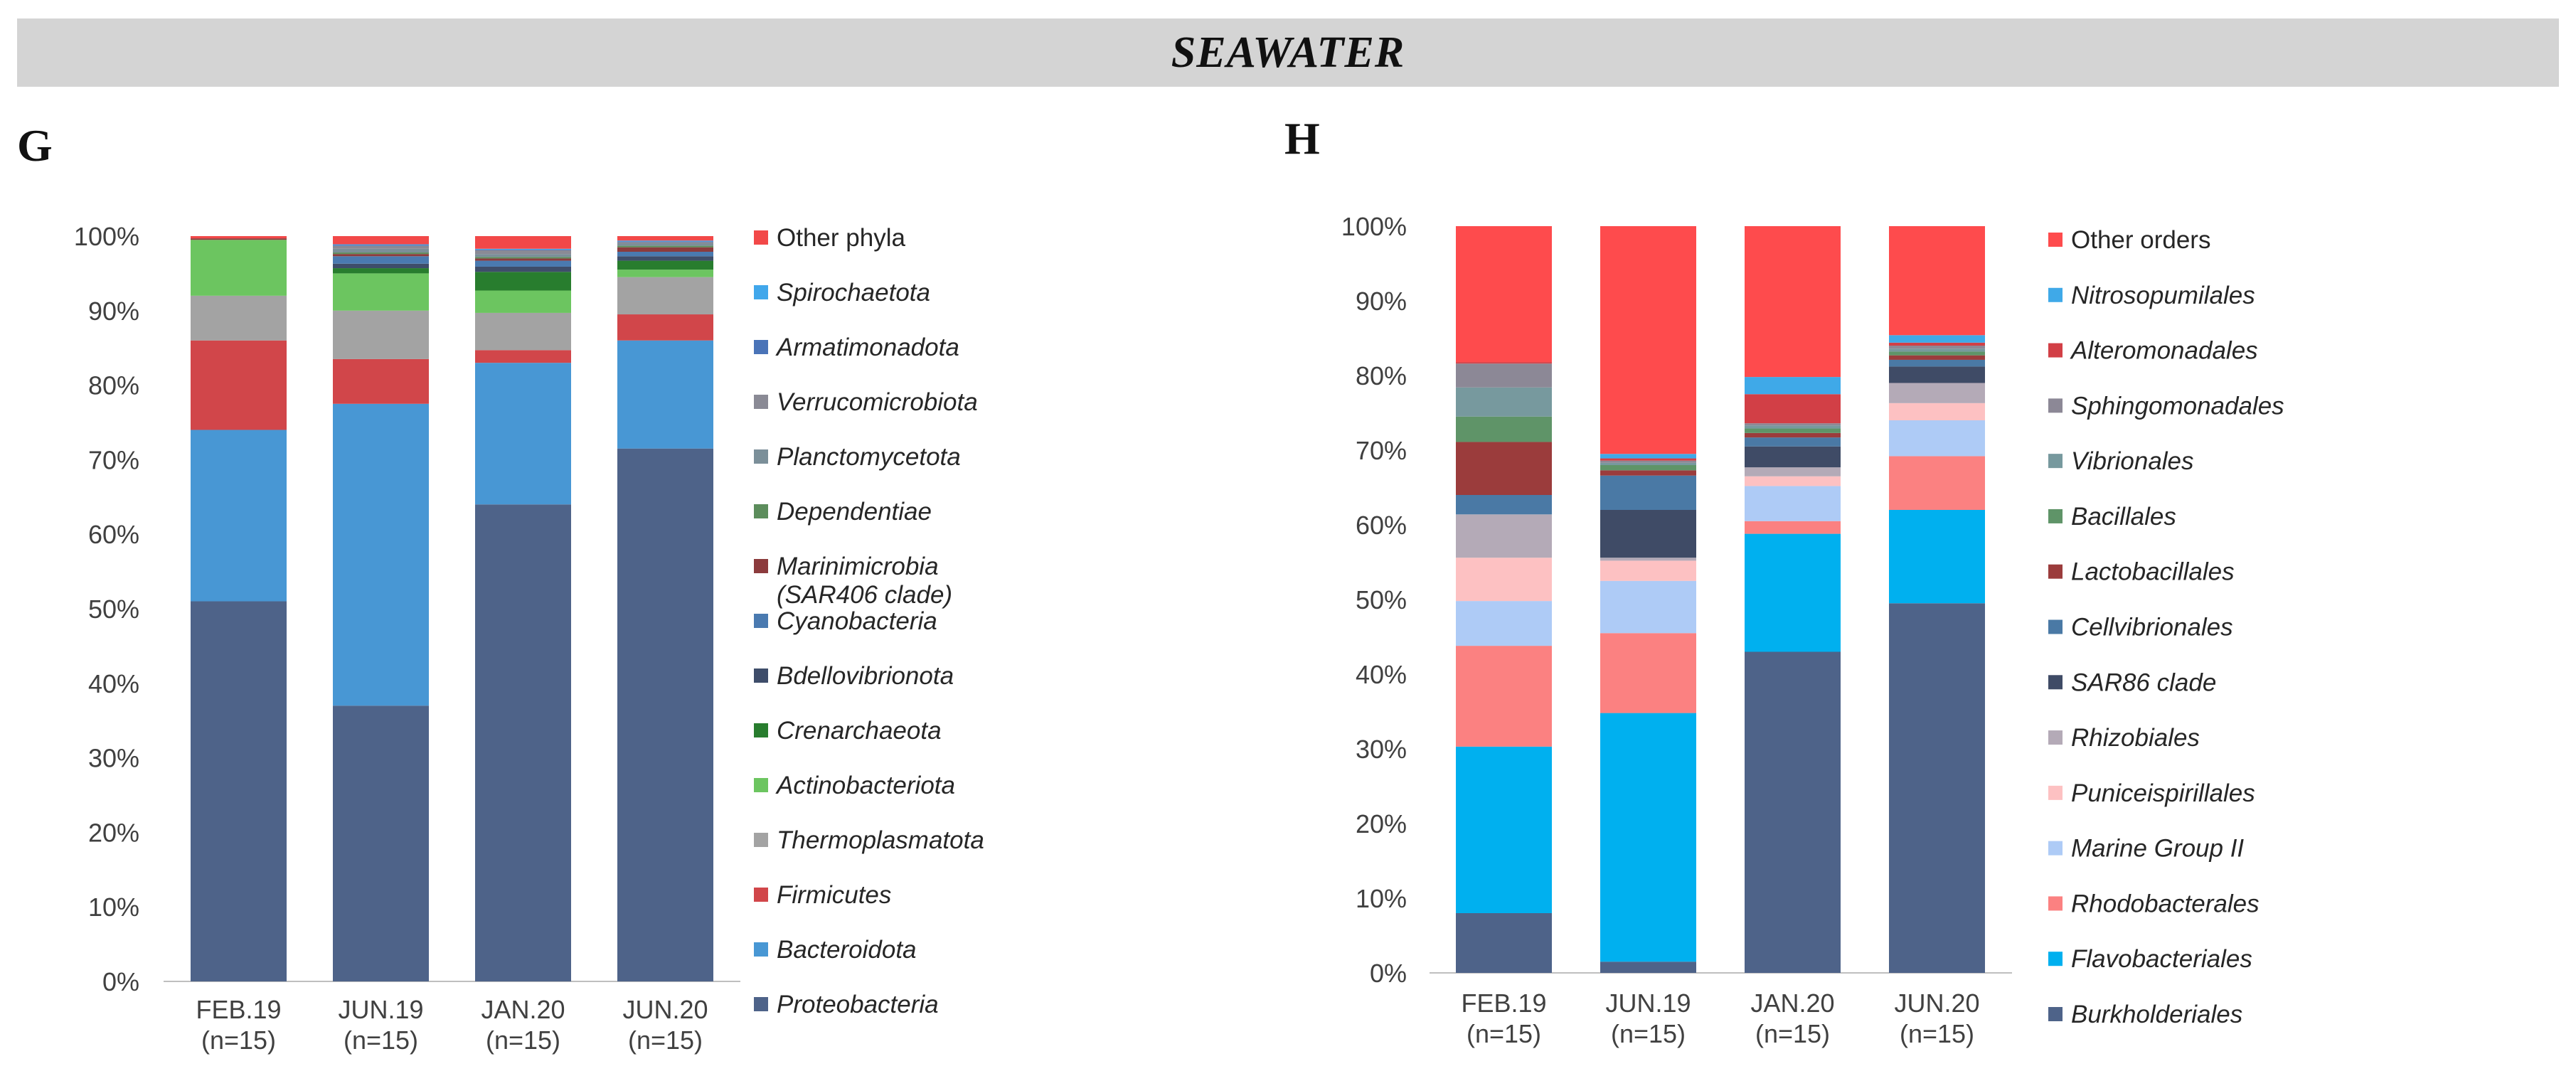  Describe the element at coordinates (523, 282) in the screenshot. I see `bar-segment-crenarchaeota` at that location.